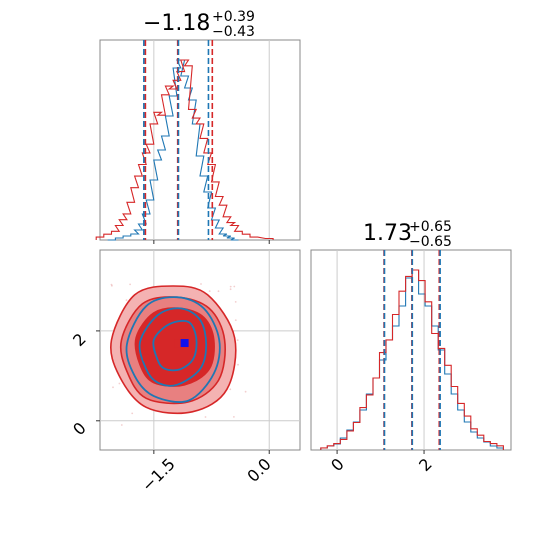 The height and width of the screenshot is (550, 550). What do you see at coordinates (184, 343) in the screenshot?
I see `marker-blue` at bounding box center [184, 343].